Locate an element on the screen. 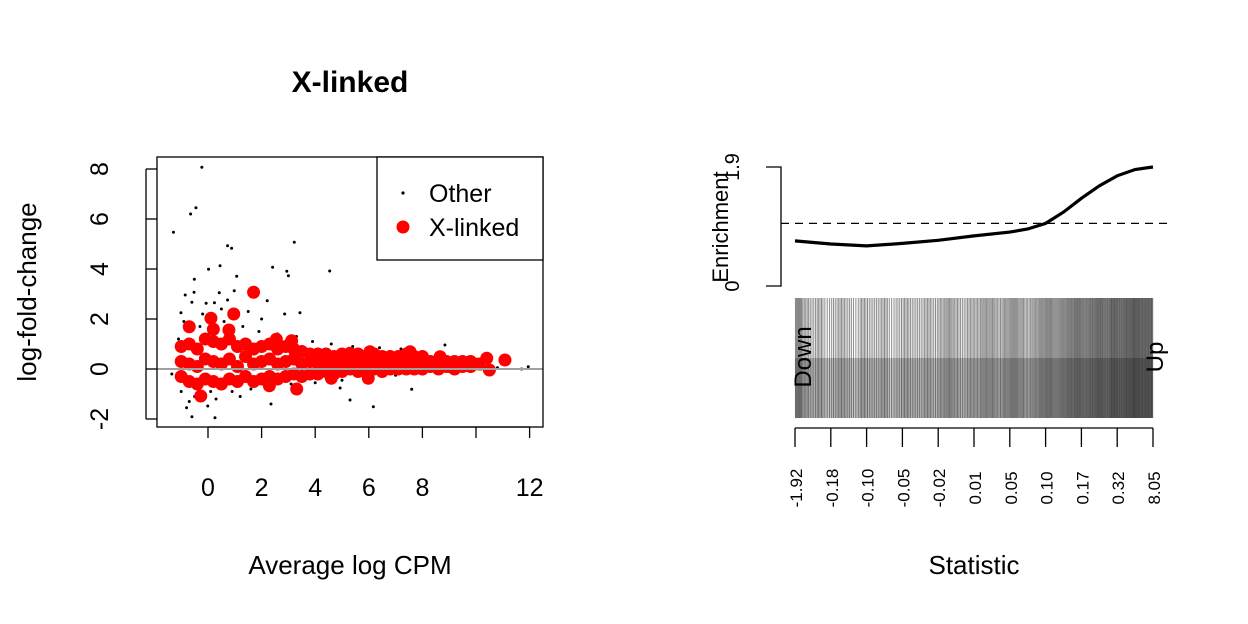 This screenshot has width=1248, height=624. legend-label-other: Other is located at coordinates (460, 194).